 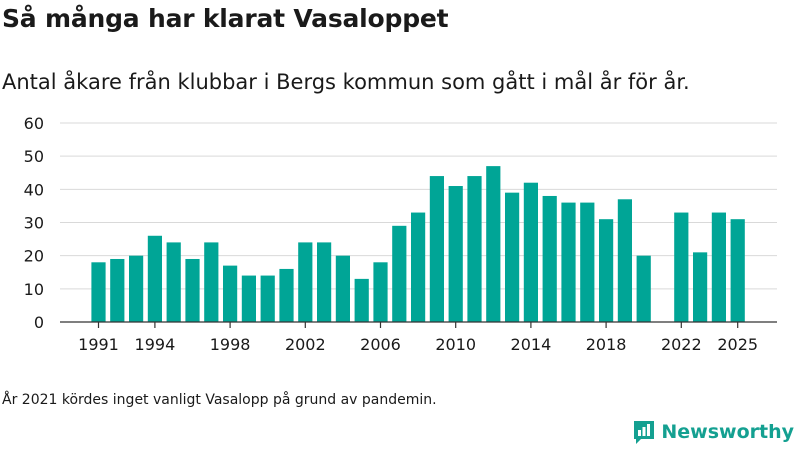 I want to click on brand-logo: Newsworthy, so click(x=713, y=432).